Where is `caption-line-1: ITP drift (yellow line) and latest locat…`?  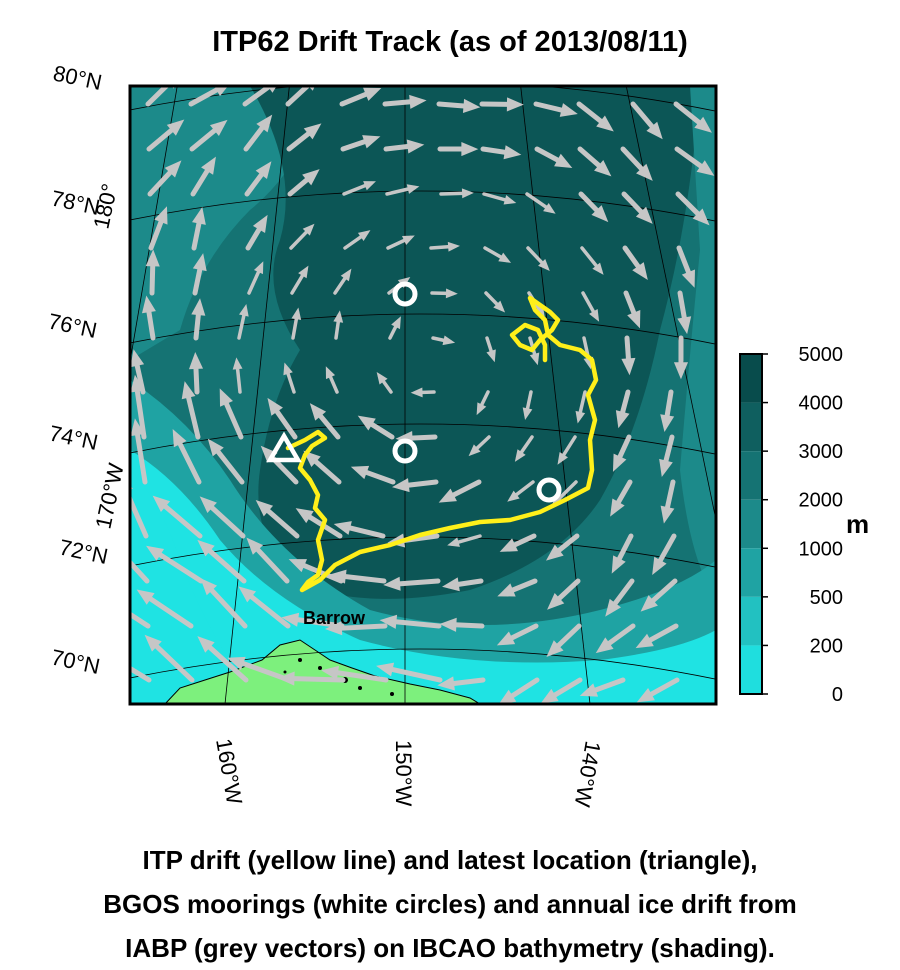
caption-line-1: ITP drift (yellow line) and latest locat… is located at coordinates (450, 860).